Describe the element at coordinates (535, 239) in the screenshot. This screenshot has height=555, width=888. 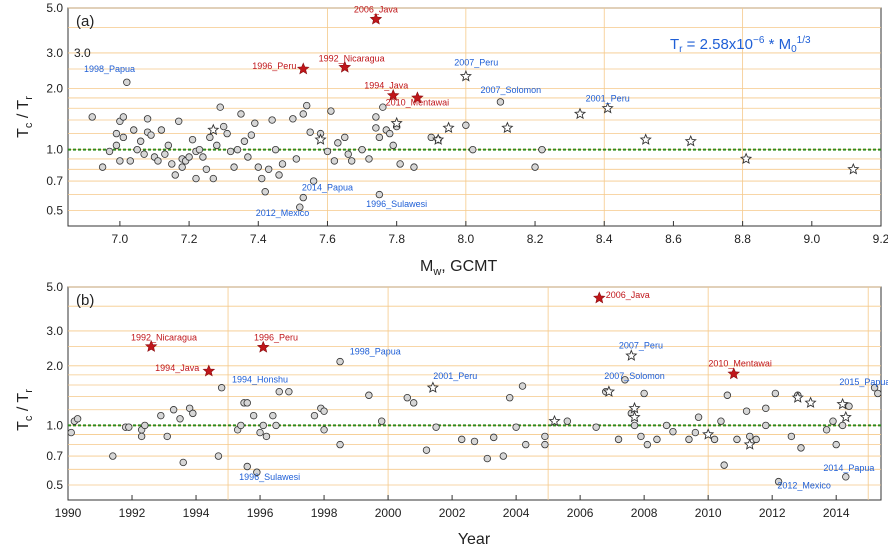
I see `x-tick-label: 8.2` at that location.